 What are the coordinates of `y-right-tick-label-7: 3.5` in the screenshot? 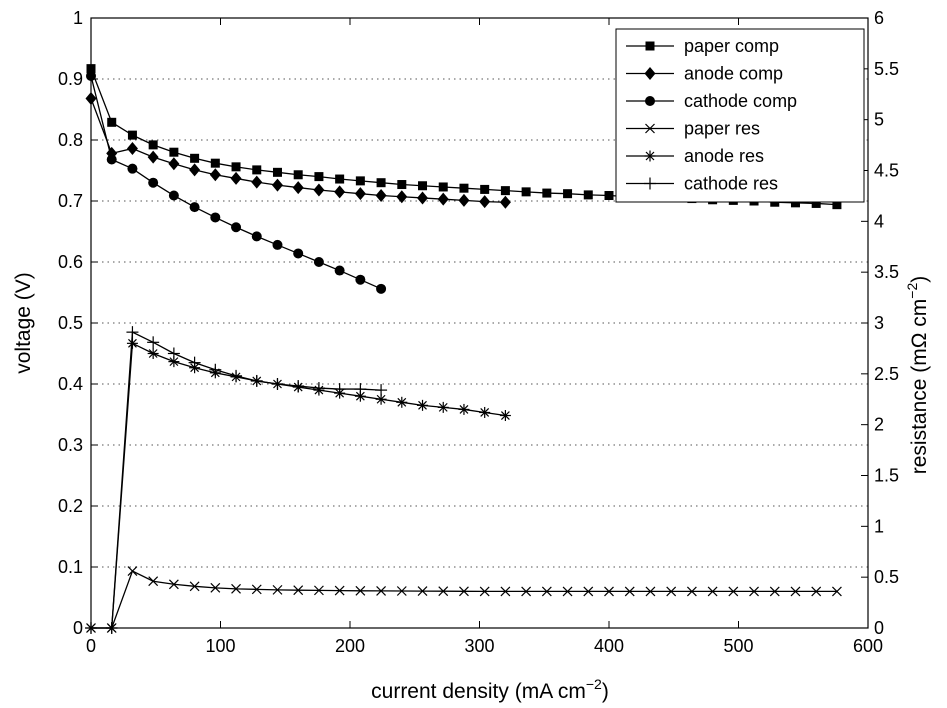 It's located at (886, 272).